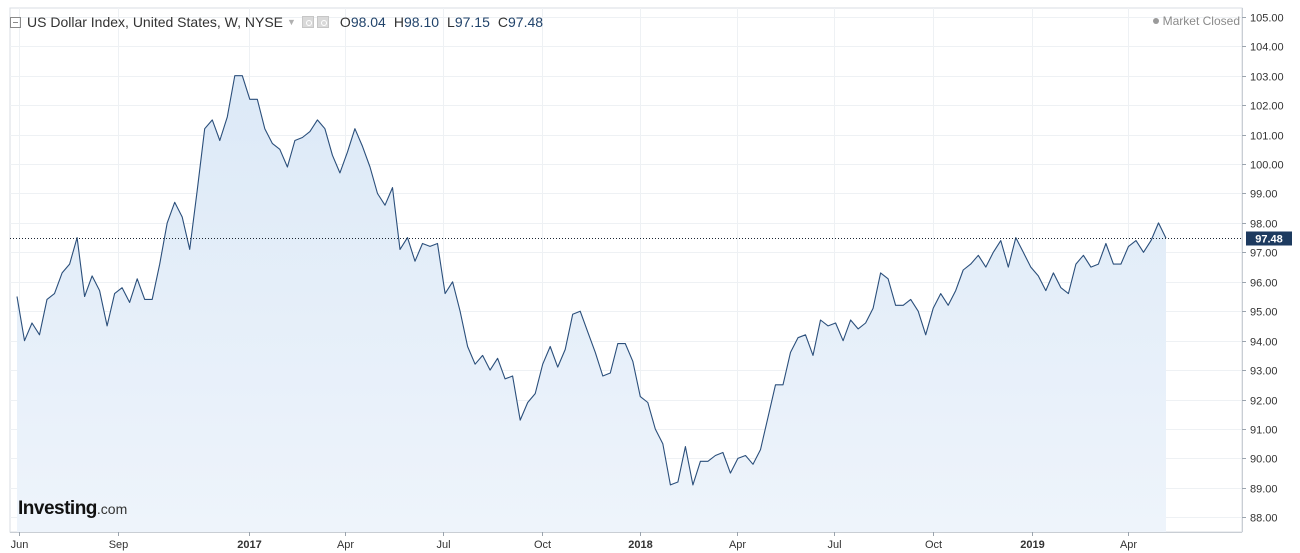 This screenshot has width=1300, height=553. What do you see at coordinates (20, 545) in the screenshot?
I see `x-tick-label: Jun` at bounding box center [20, 545].